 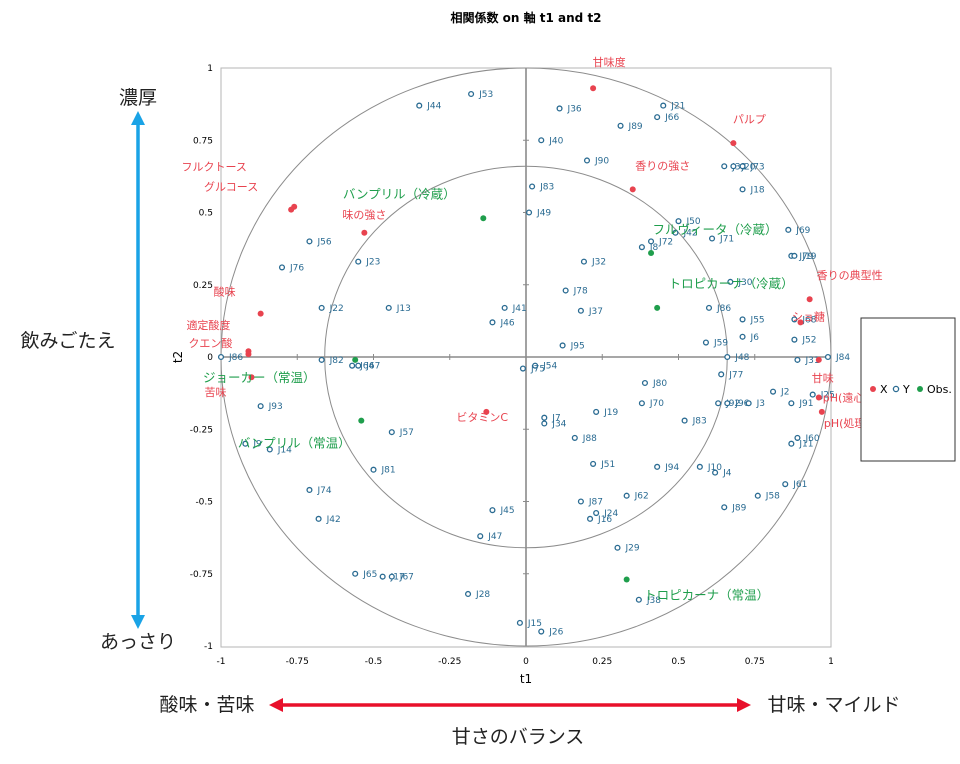 I want to click on x-point-label: フルクトース, so click(x=213, y=167).